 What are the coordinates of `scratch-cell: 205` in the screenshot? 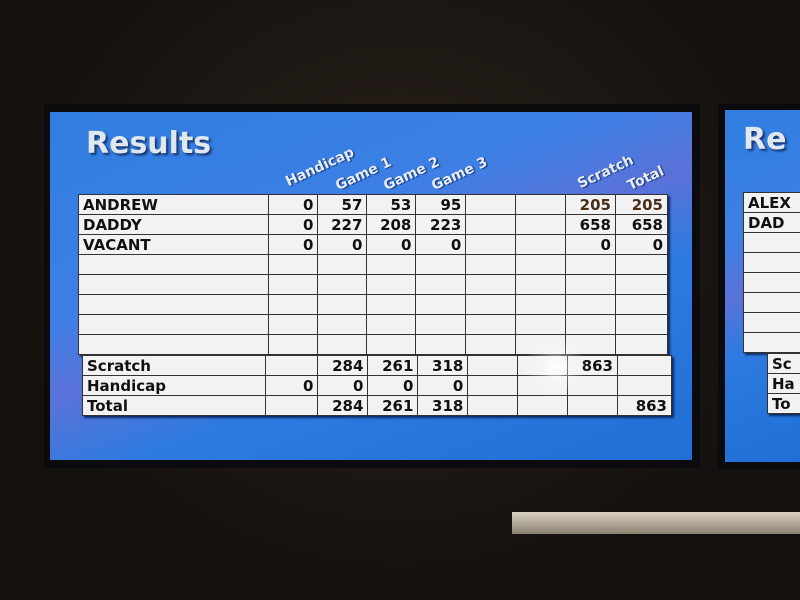 It's located at (590, 204).